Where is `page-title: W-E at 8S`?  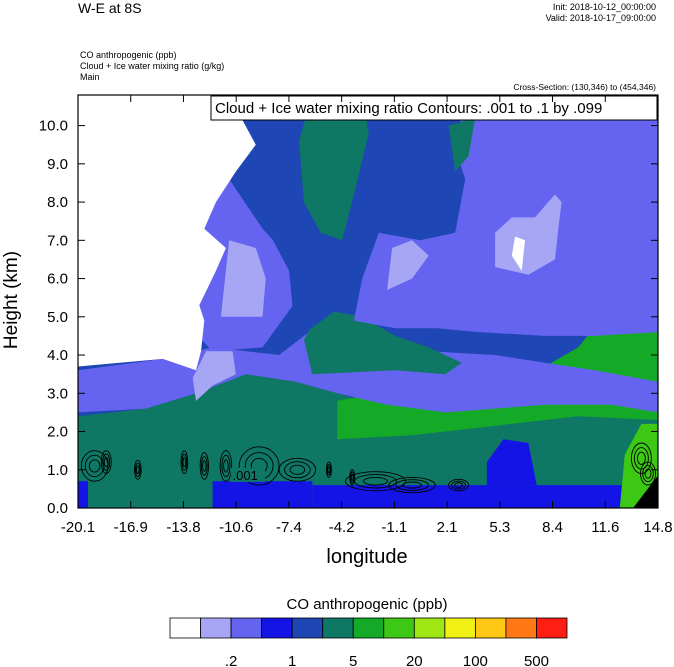 page-title: W-E at 8S is located at coordinates (110, 8).